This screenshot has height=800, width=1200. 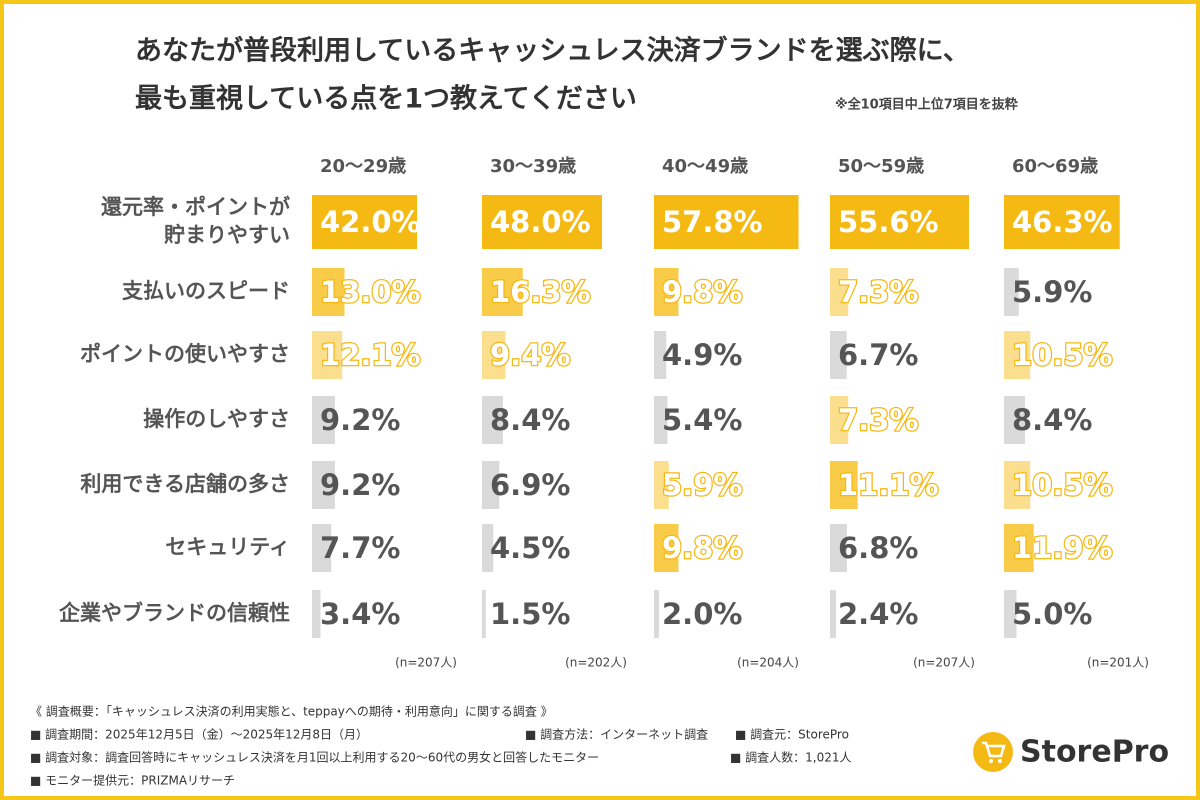 I want to click on value-label: 46.3%, so click(x=1062, y=222).